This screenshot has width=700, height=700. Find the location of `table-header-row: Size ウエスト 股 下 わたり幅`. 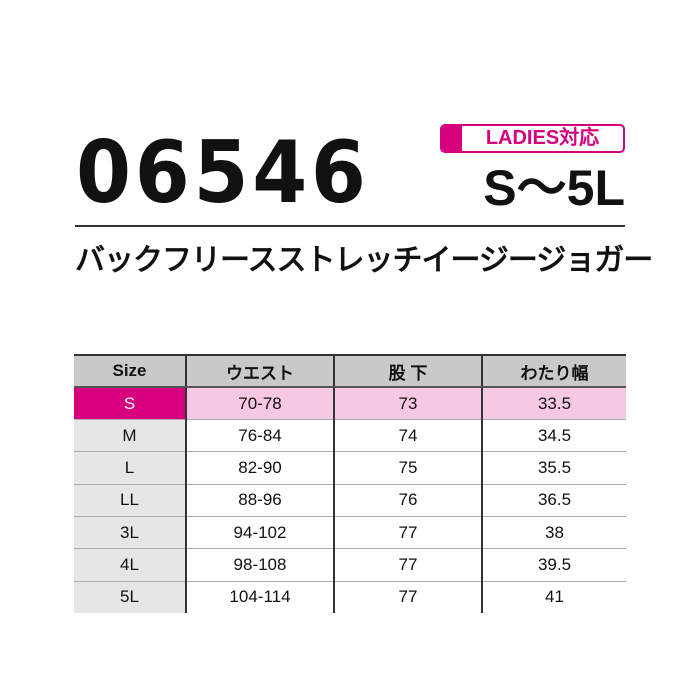

table-header-row: Size ウエスト 股 下 わたり幅 is located at coordinates (350, 371).